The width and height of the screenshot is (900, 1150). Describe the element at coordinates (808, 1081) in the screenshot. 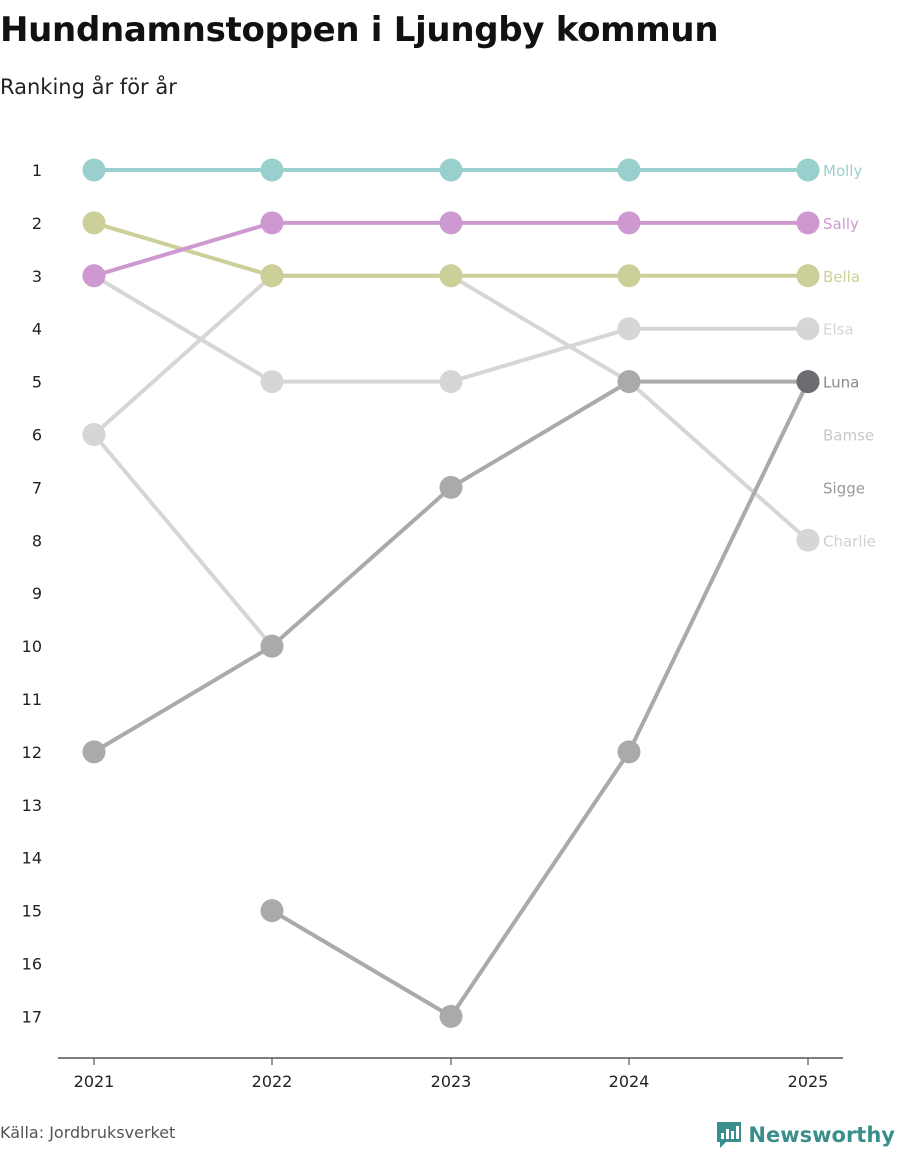

I see `x-tick-label: 2025` at that location.